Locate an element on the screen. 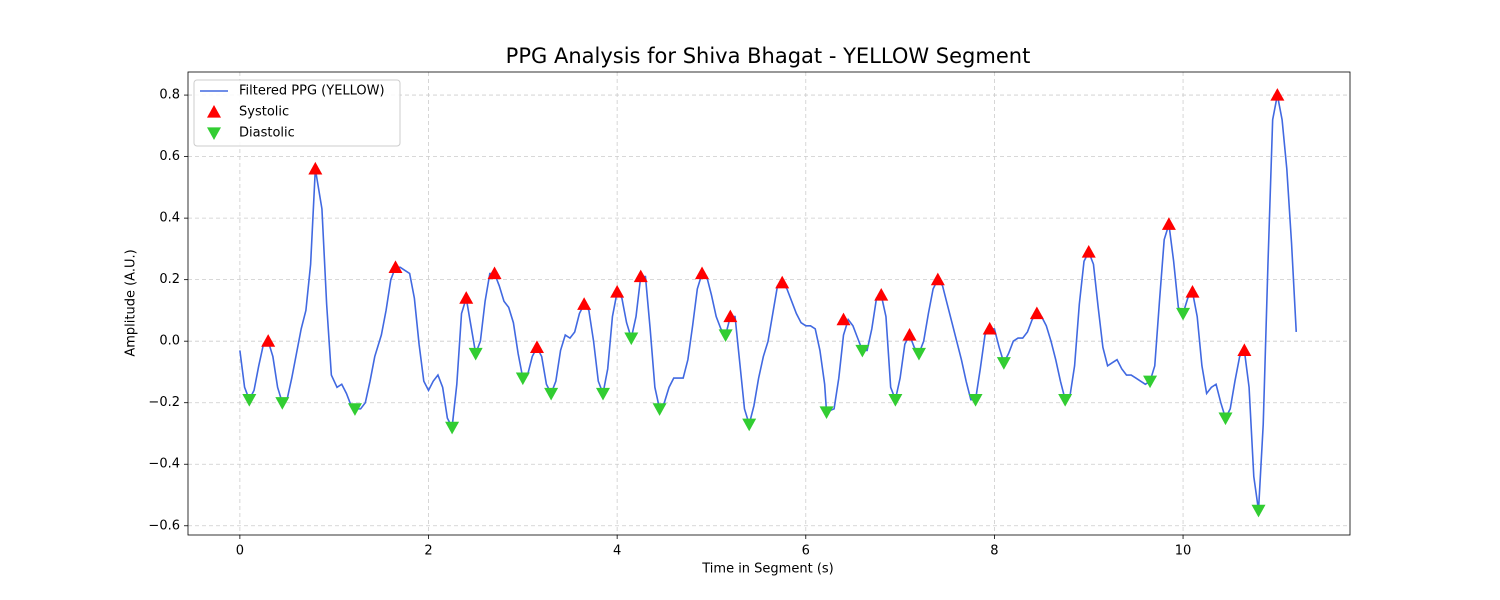  y-tick-label: 0.6 is located at coordinates (169, 156).